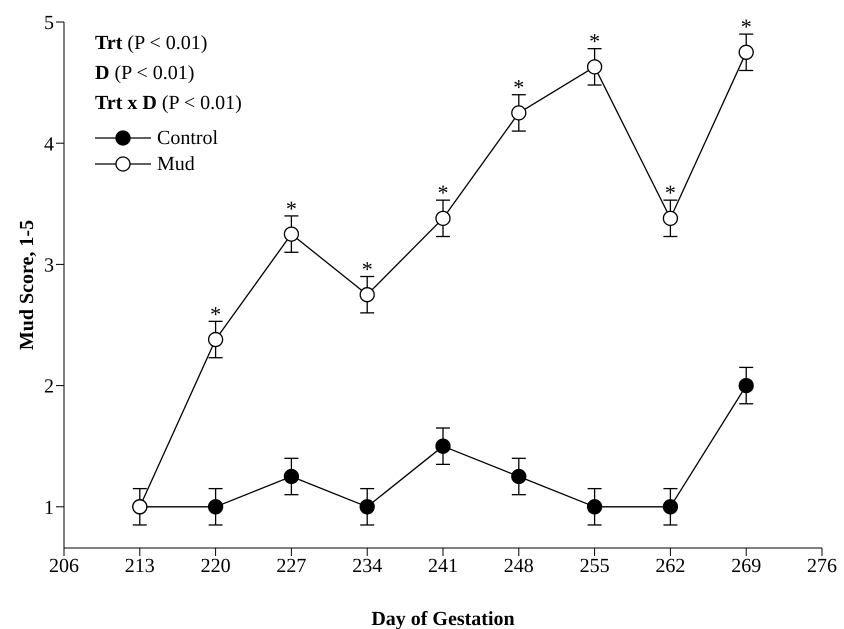  What do you see at coordinates (443, 618) in the screenshot?
I see `x-axis-title: Day of Gestation` at bounding box center [443, 618].